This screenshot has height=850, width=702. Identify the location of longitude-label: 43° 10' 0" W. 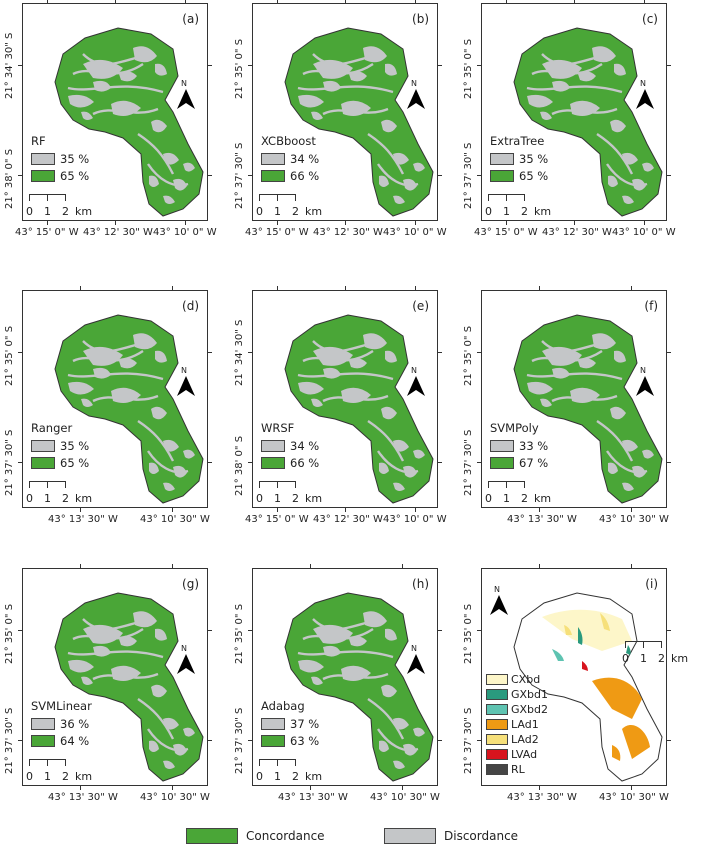
(415, 519).